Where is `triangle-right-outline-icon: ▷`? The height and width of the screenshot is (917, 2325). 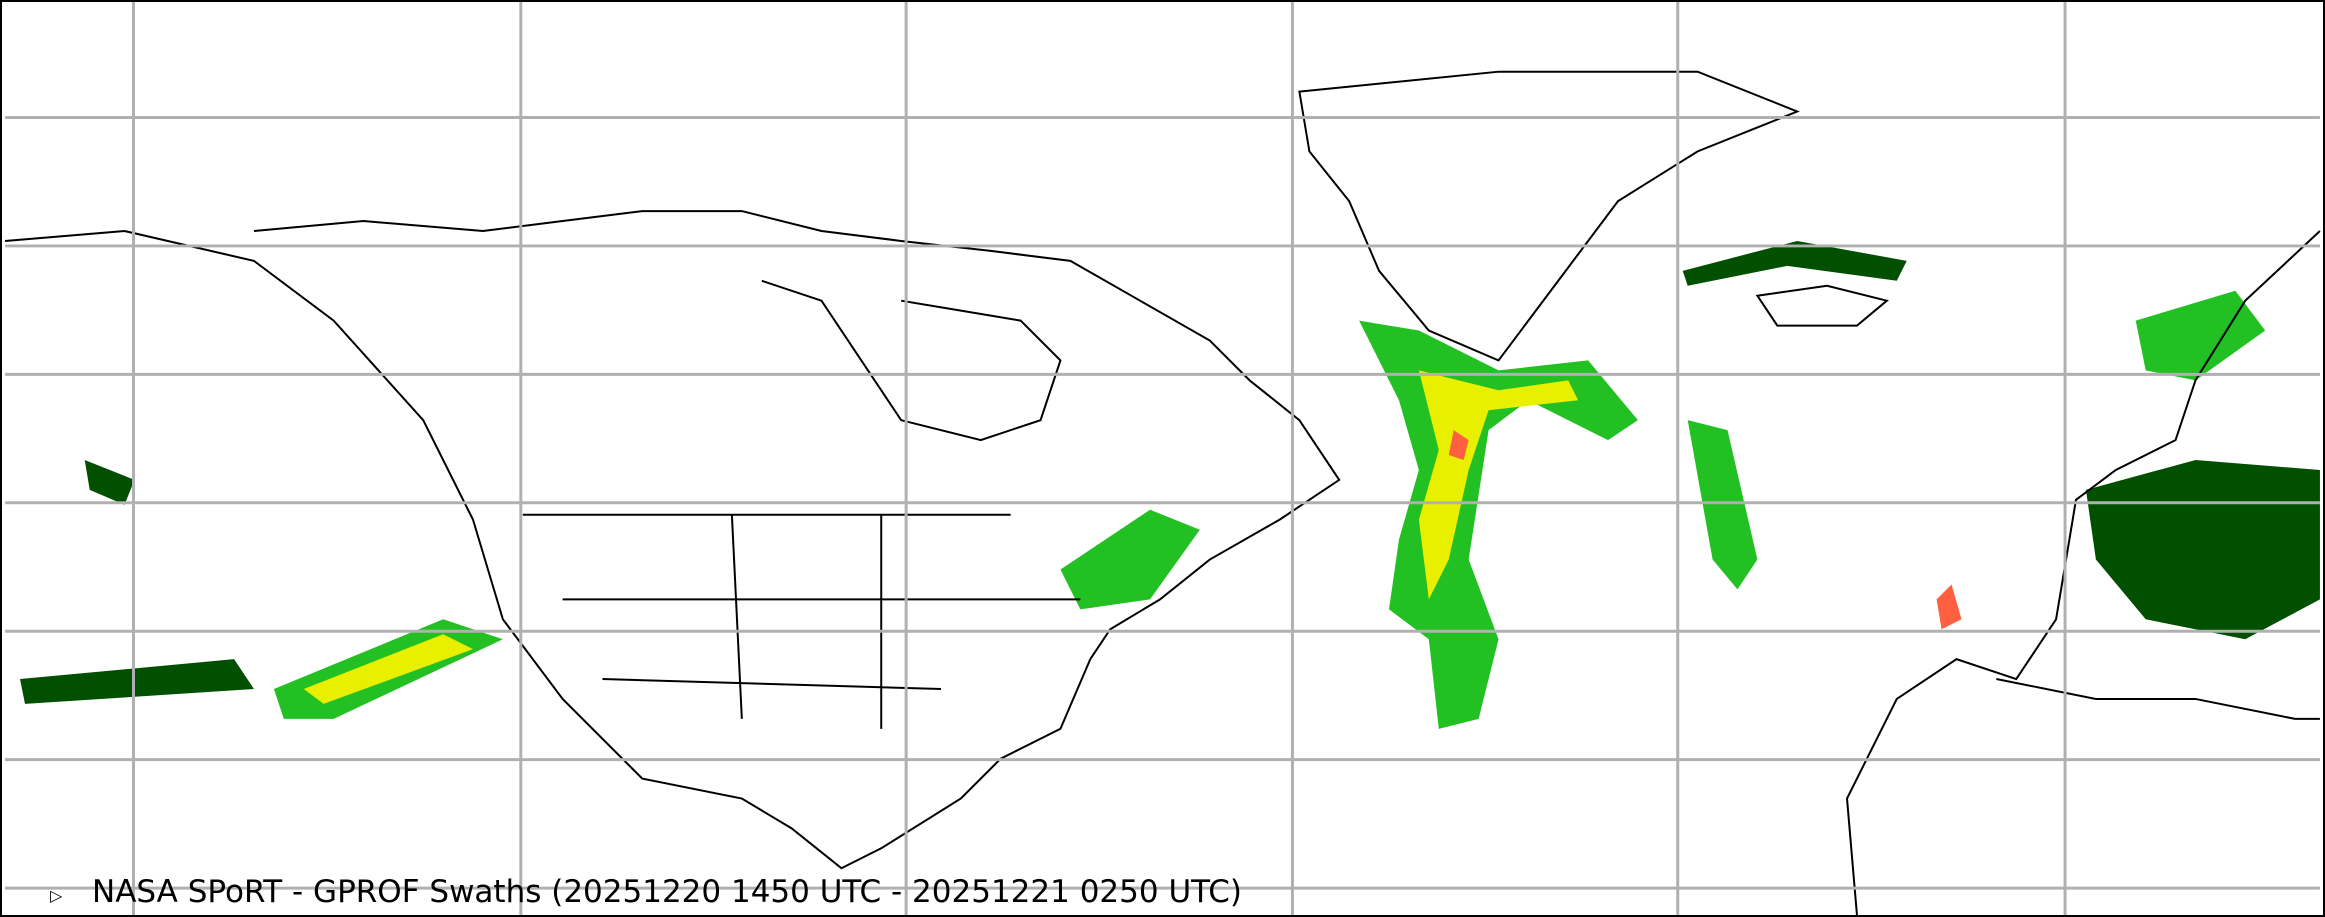 triangle-right-outline-icon: ▷ is located at coordinates (56, 895).